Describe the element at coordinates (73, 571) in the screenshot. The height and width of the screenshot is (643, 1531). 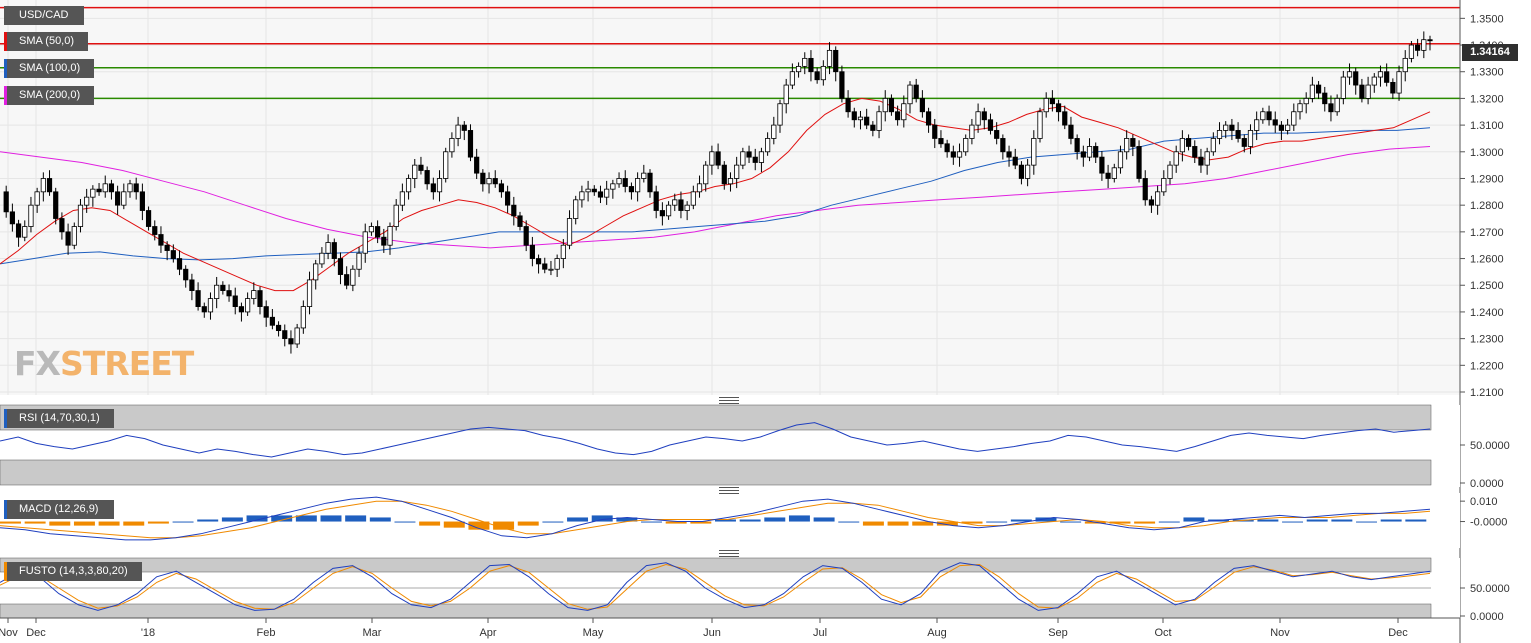
I see `fusto-label: FUSTO (14,3,3,80,20)` at that location.